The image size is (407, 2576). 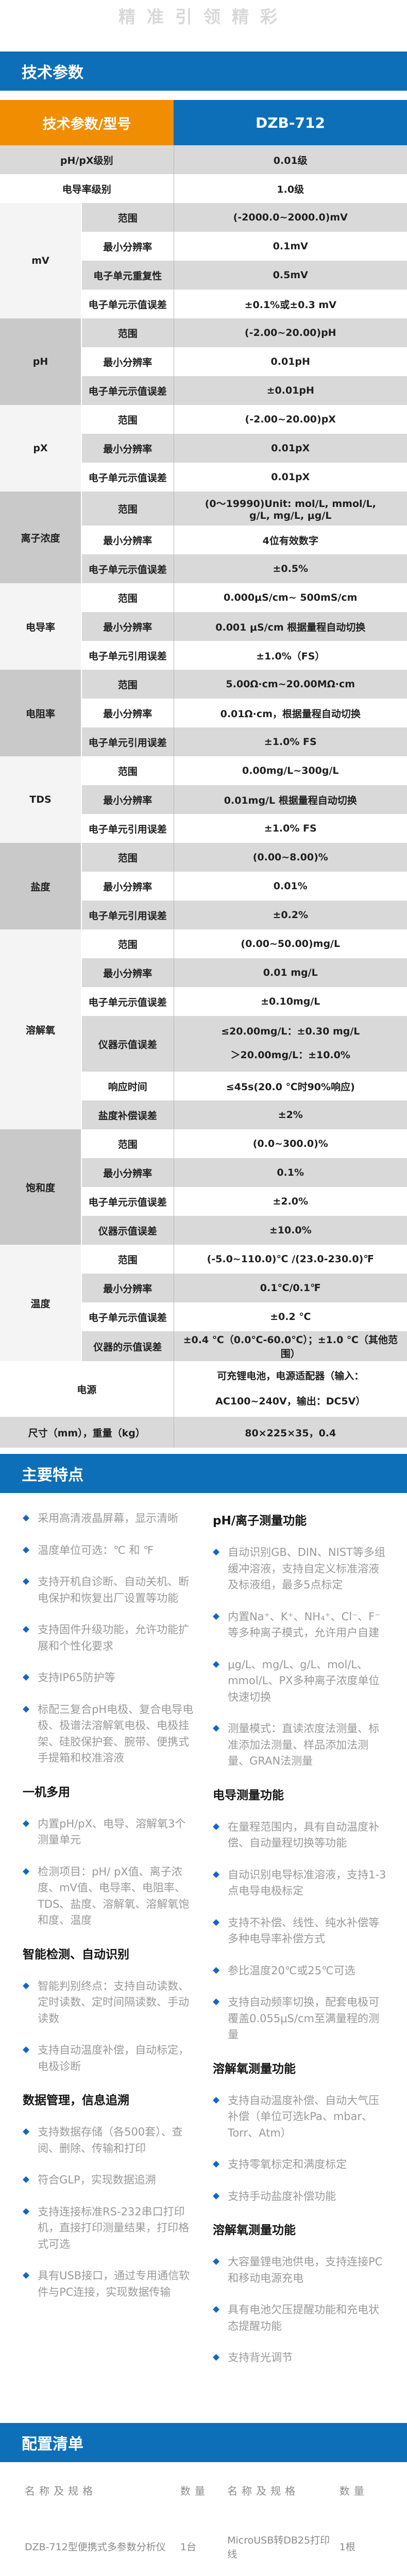 What do you see at coordinates (40, 537) in the screenshot?
I see `spec-group-label: 离子浓度` at bounding box center [40, 537].